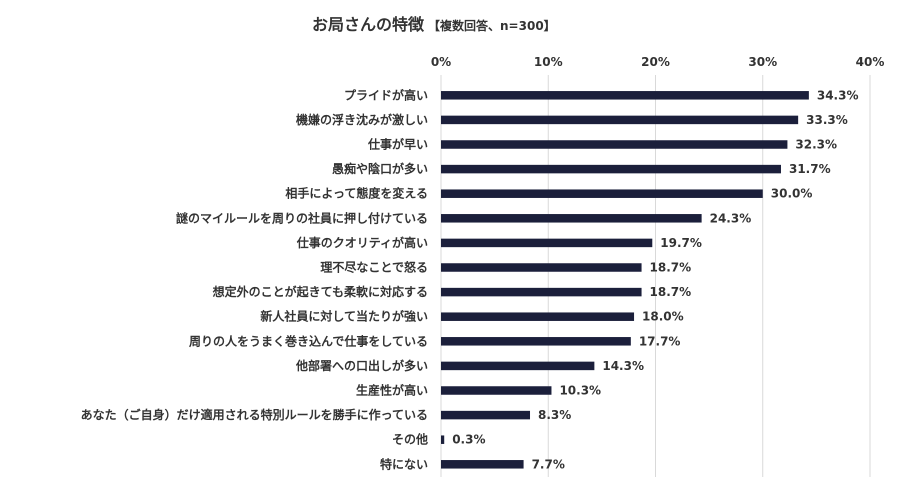 The image size is (900, 489). What do you see at coordinates (554, 415) in the screenshot?
I see `data-label: 8.3%` at bounding box center [554, 415].